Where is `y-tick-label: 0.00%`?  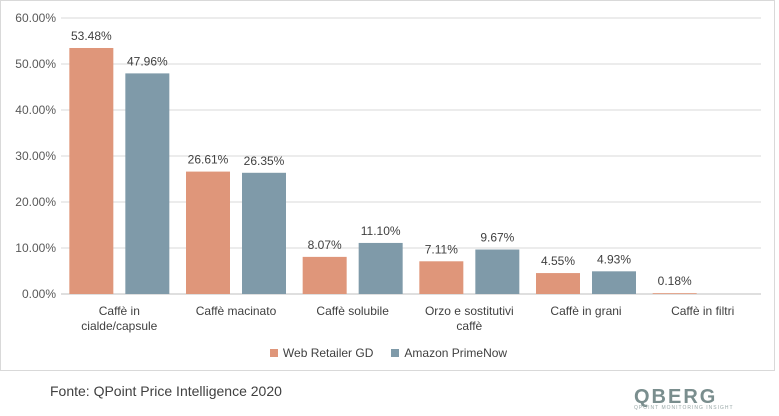 y-tick-label: 0.00% is located at coordinates (39, 294).